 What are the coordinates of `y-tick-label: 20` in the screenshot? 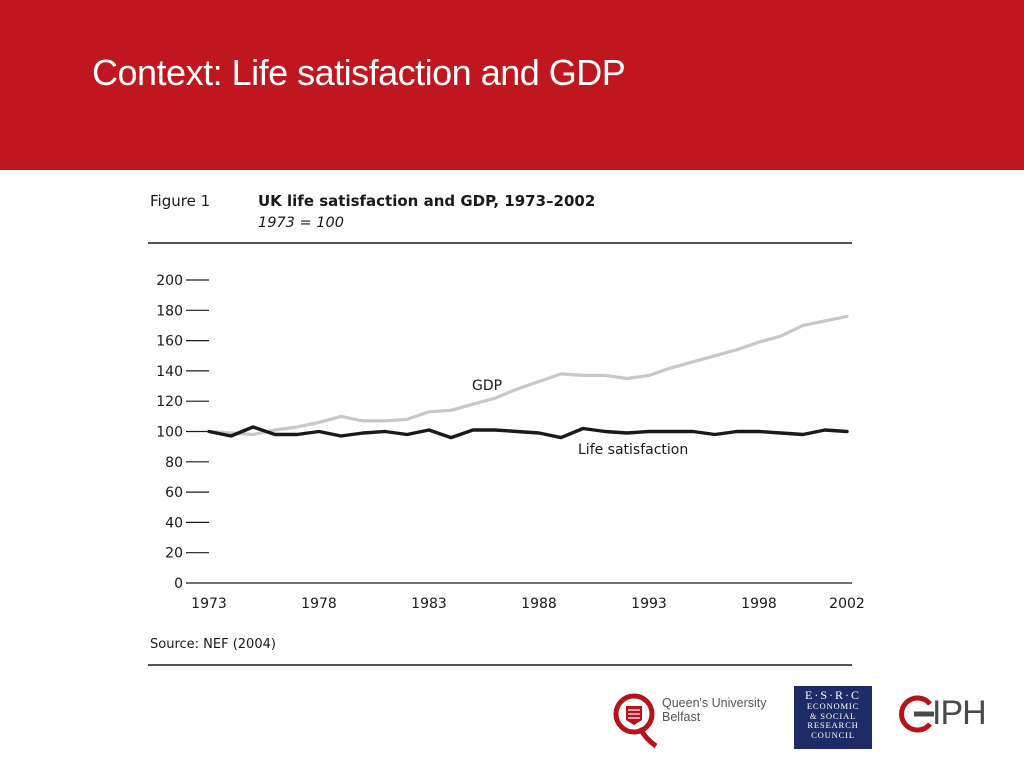 It's located at (174, 554).